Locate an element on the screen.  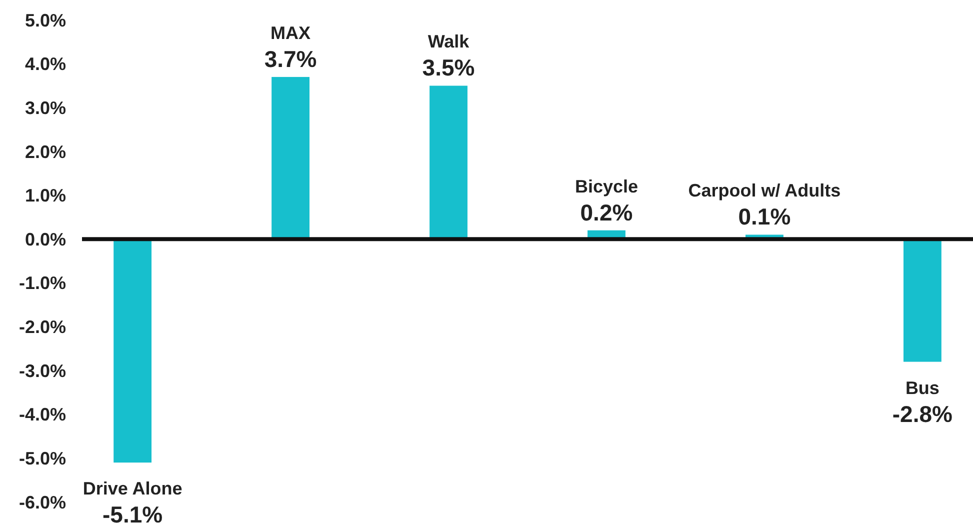
y-tick-label: 3.0% is located at coordinates (45, 108).